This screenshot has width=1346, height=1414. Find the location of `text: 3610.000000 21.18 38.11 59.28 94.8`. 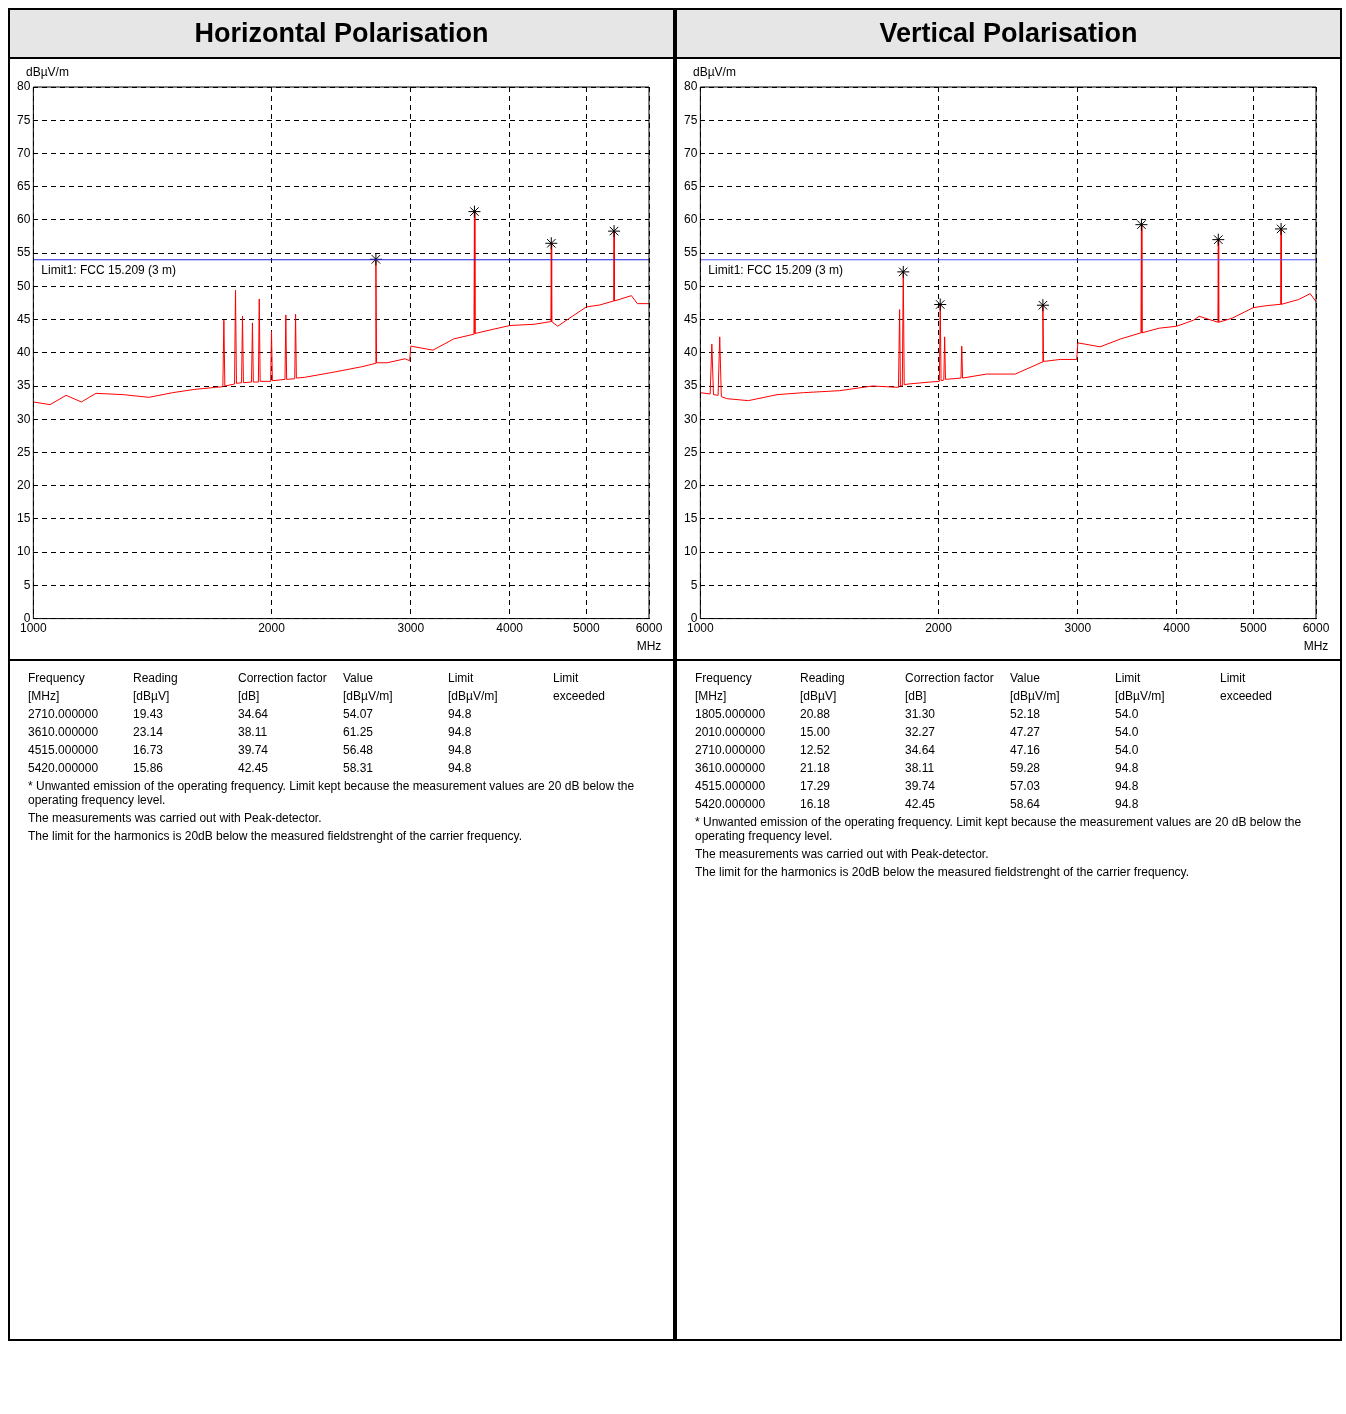

text: 3610.000000 21.18 38.11 59.28 94.8 is located at coordinates (917, 768).